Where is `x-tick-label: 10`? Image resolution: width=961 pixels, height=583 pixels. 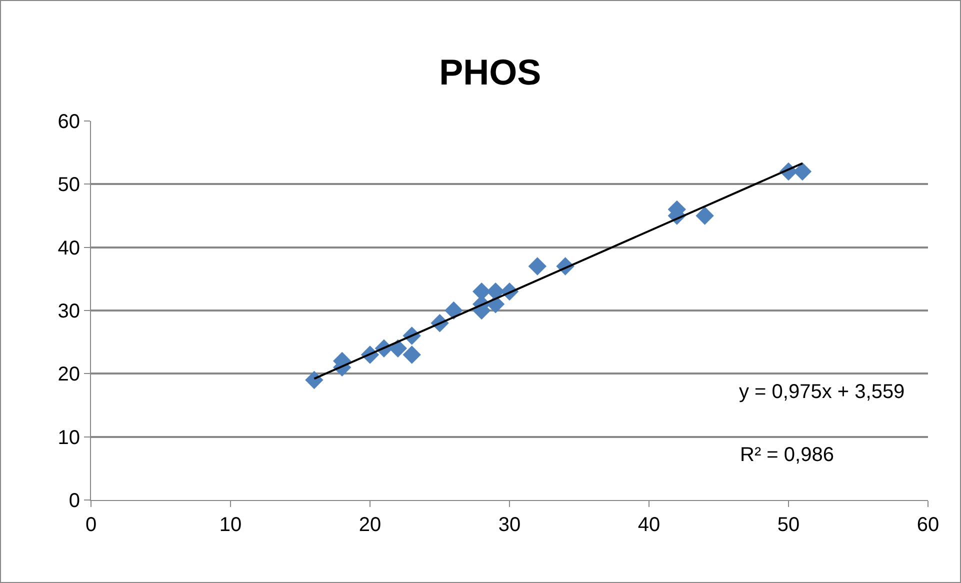
x-tick-label: 10 is located at coordinates (230, 525).